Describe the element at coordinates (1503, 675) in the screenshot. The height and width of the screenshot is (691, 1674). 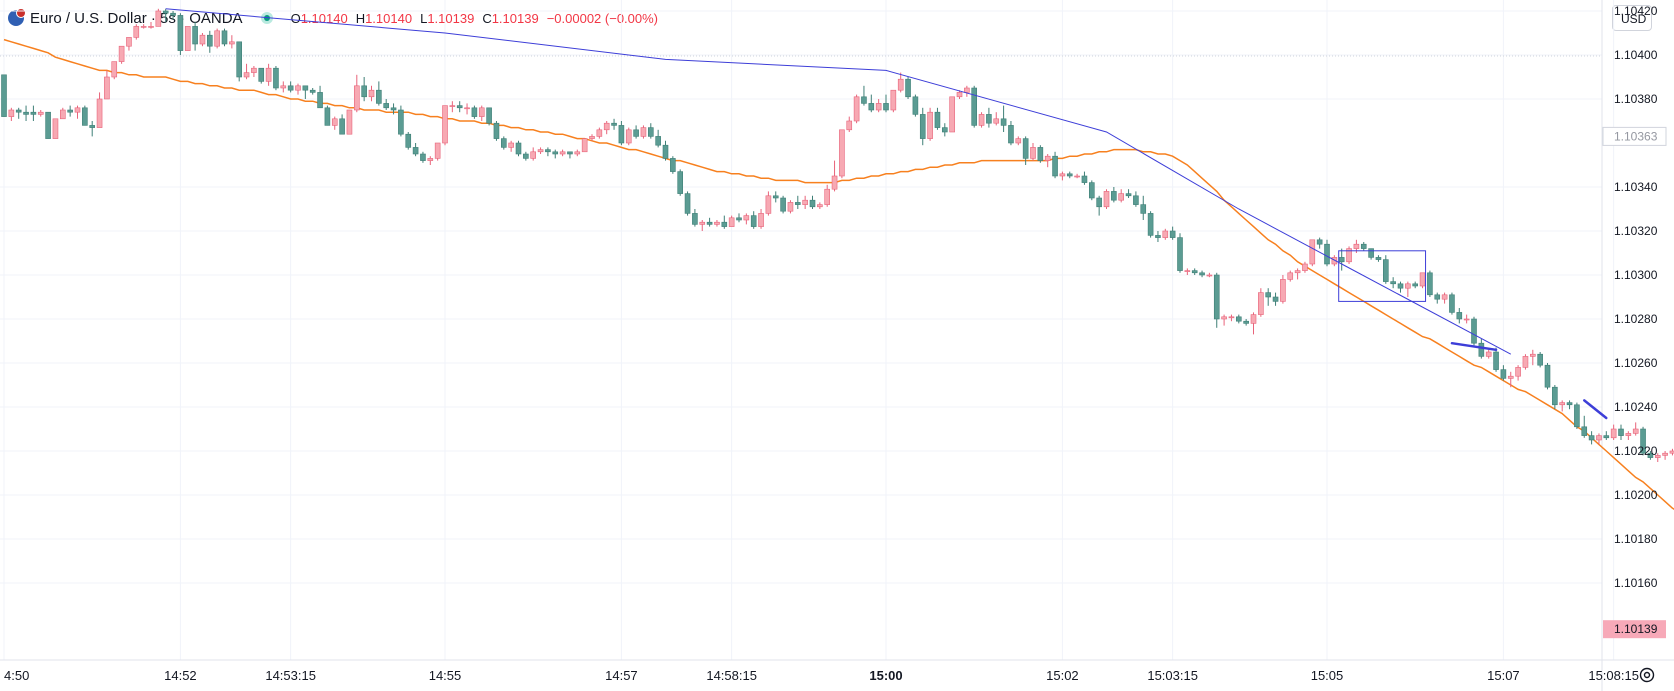
I see `x-tick-label: 15:07` at that location.